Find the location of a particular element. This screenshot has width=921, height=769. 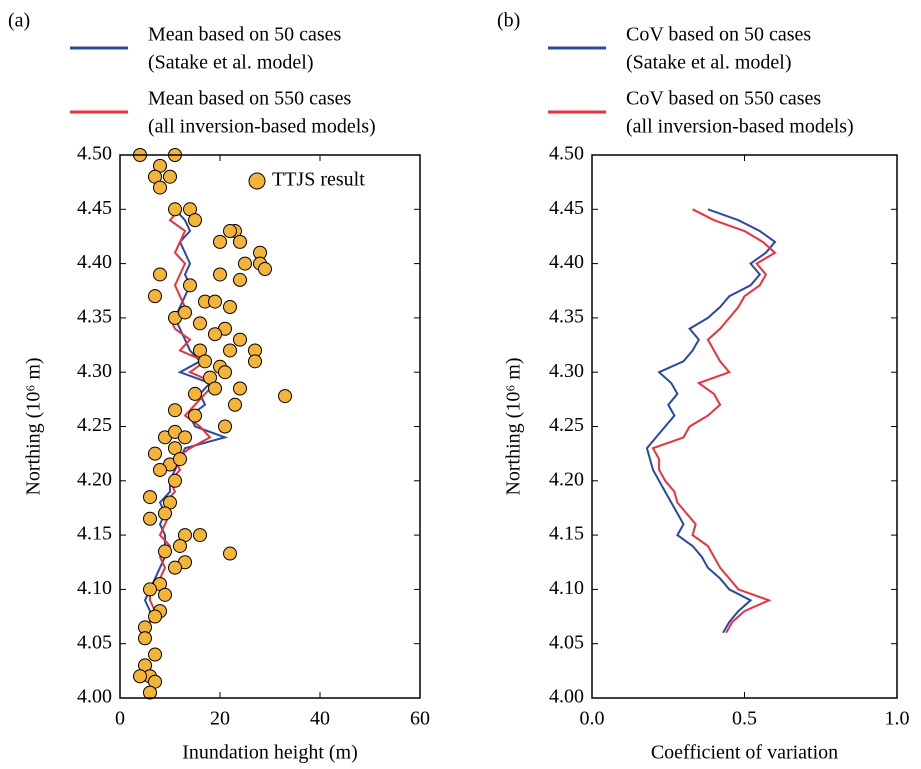

x-tick-label: 20 is located at coordinates (220, 719).